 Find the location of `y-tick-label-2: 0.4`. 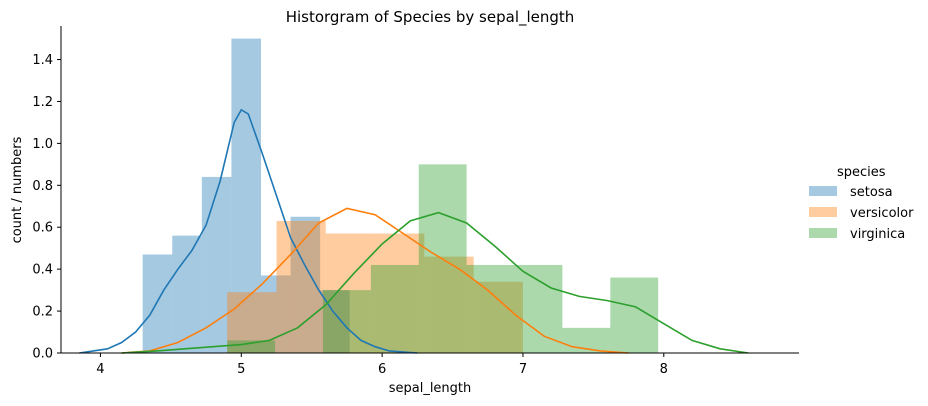

y-tick-label-2: 0.4 is located at coordinates (42, 270).